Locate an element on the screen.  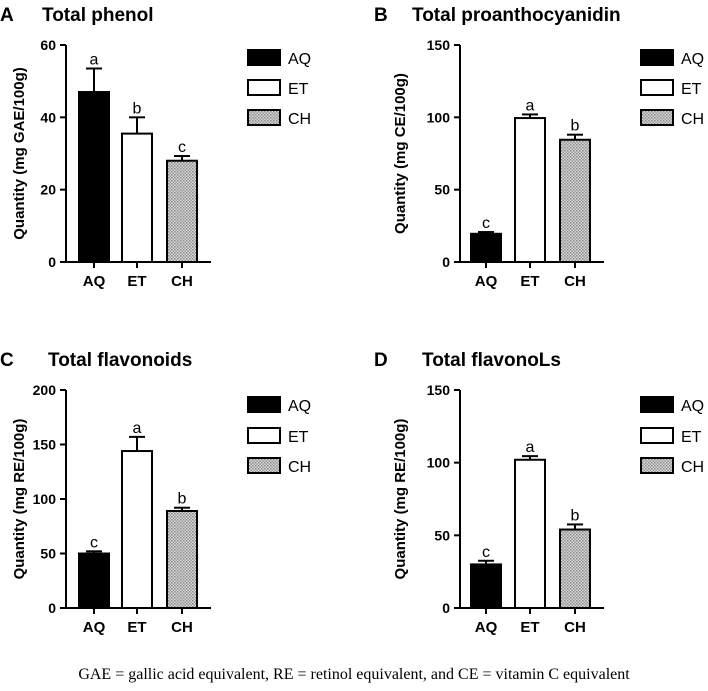
y-axis-label: Quantity (mg GAE/100g) is located at coordinates (19, 153).